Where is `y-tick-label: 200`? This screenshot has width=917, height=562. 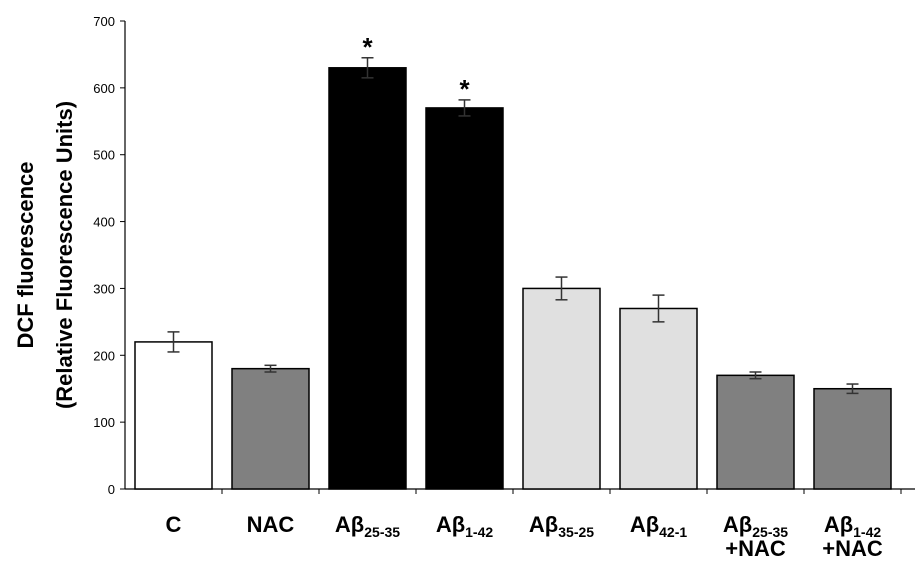 y-tick-label: 200 is located at coordinates (104, 355).